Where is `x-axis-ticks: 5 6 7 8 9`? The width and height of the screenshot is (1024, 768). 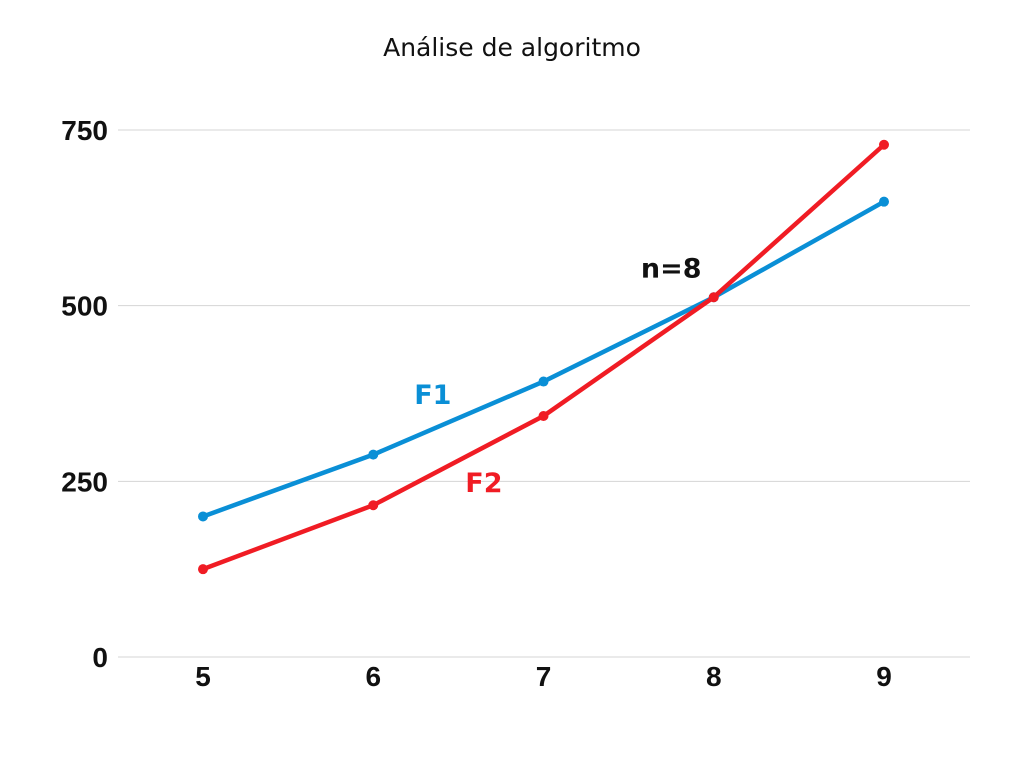 x-axis-ticks: 5 6 7 8 9 is located at coordinates (543, 676).